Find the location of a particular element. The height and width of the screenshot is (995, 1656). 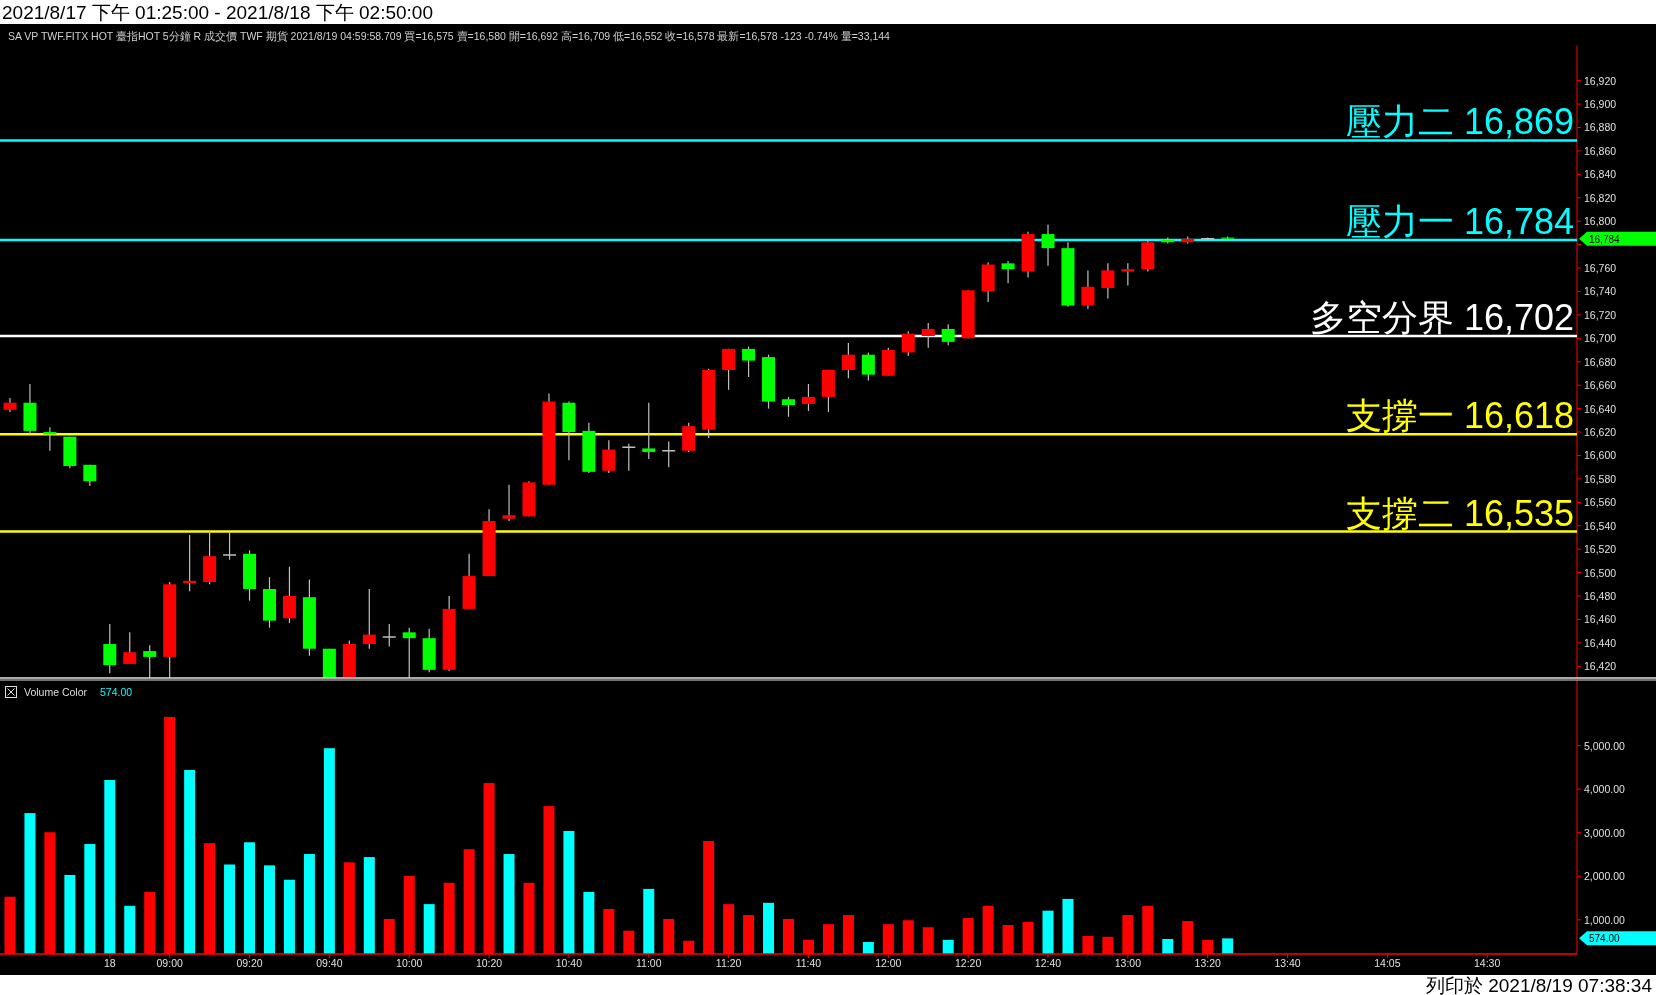

y-tick-label: 16,860 is located at coordinates (1600, 150).